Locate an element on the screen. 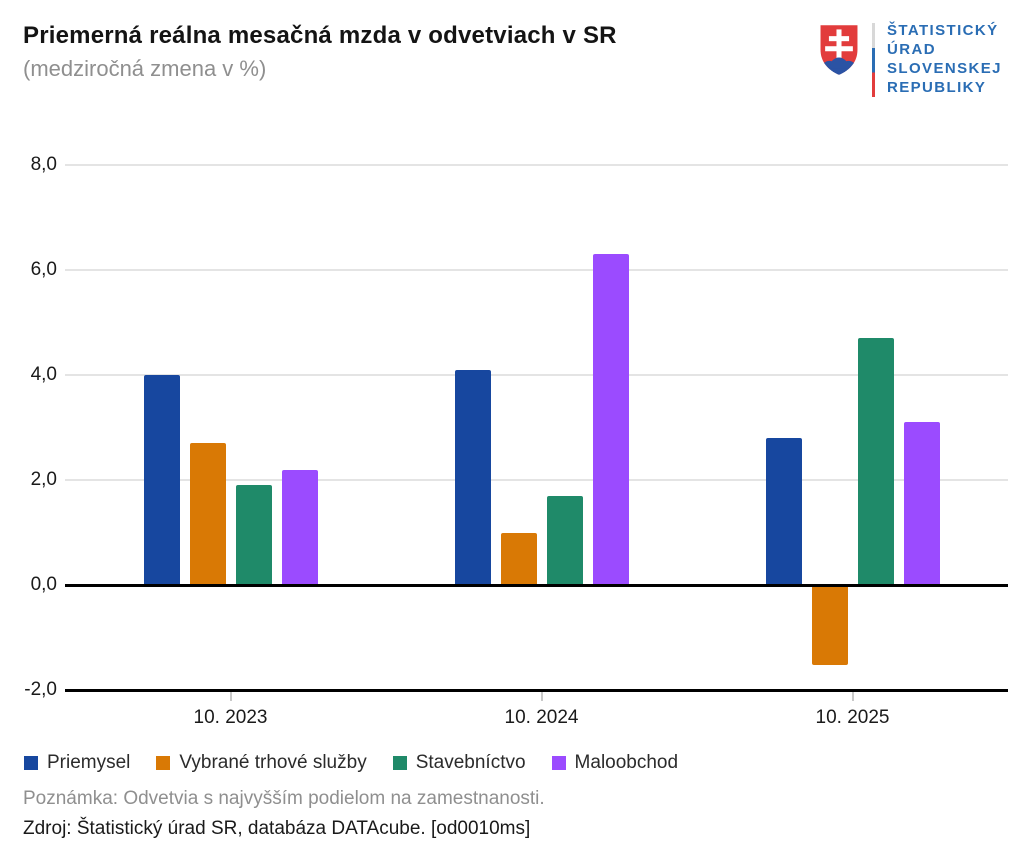 The image size is (1024, 857). y-axis-tick-label: 4,0 is located at coordinates (43, 374).